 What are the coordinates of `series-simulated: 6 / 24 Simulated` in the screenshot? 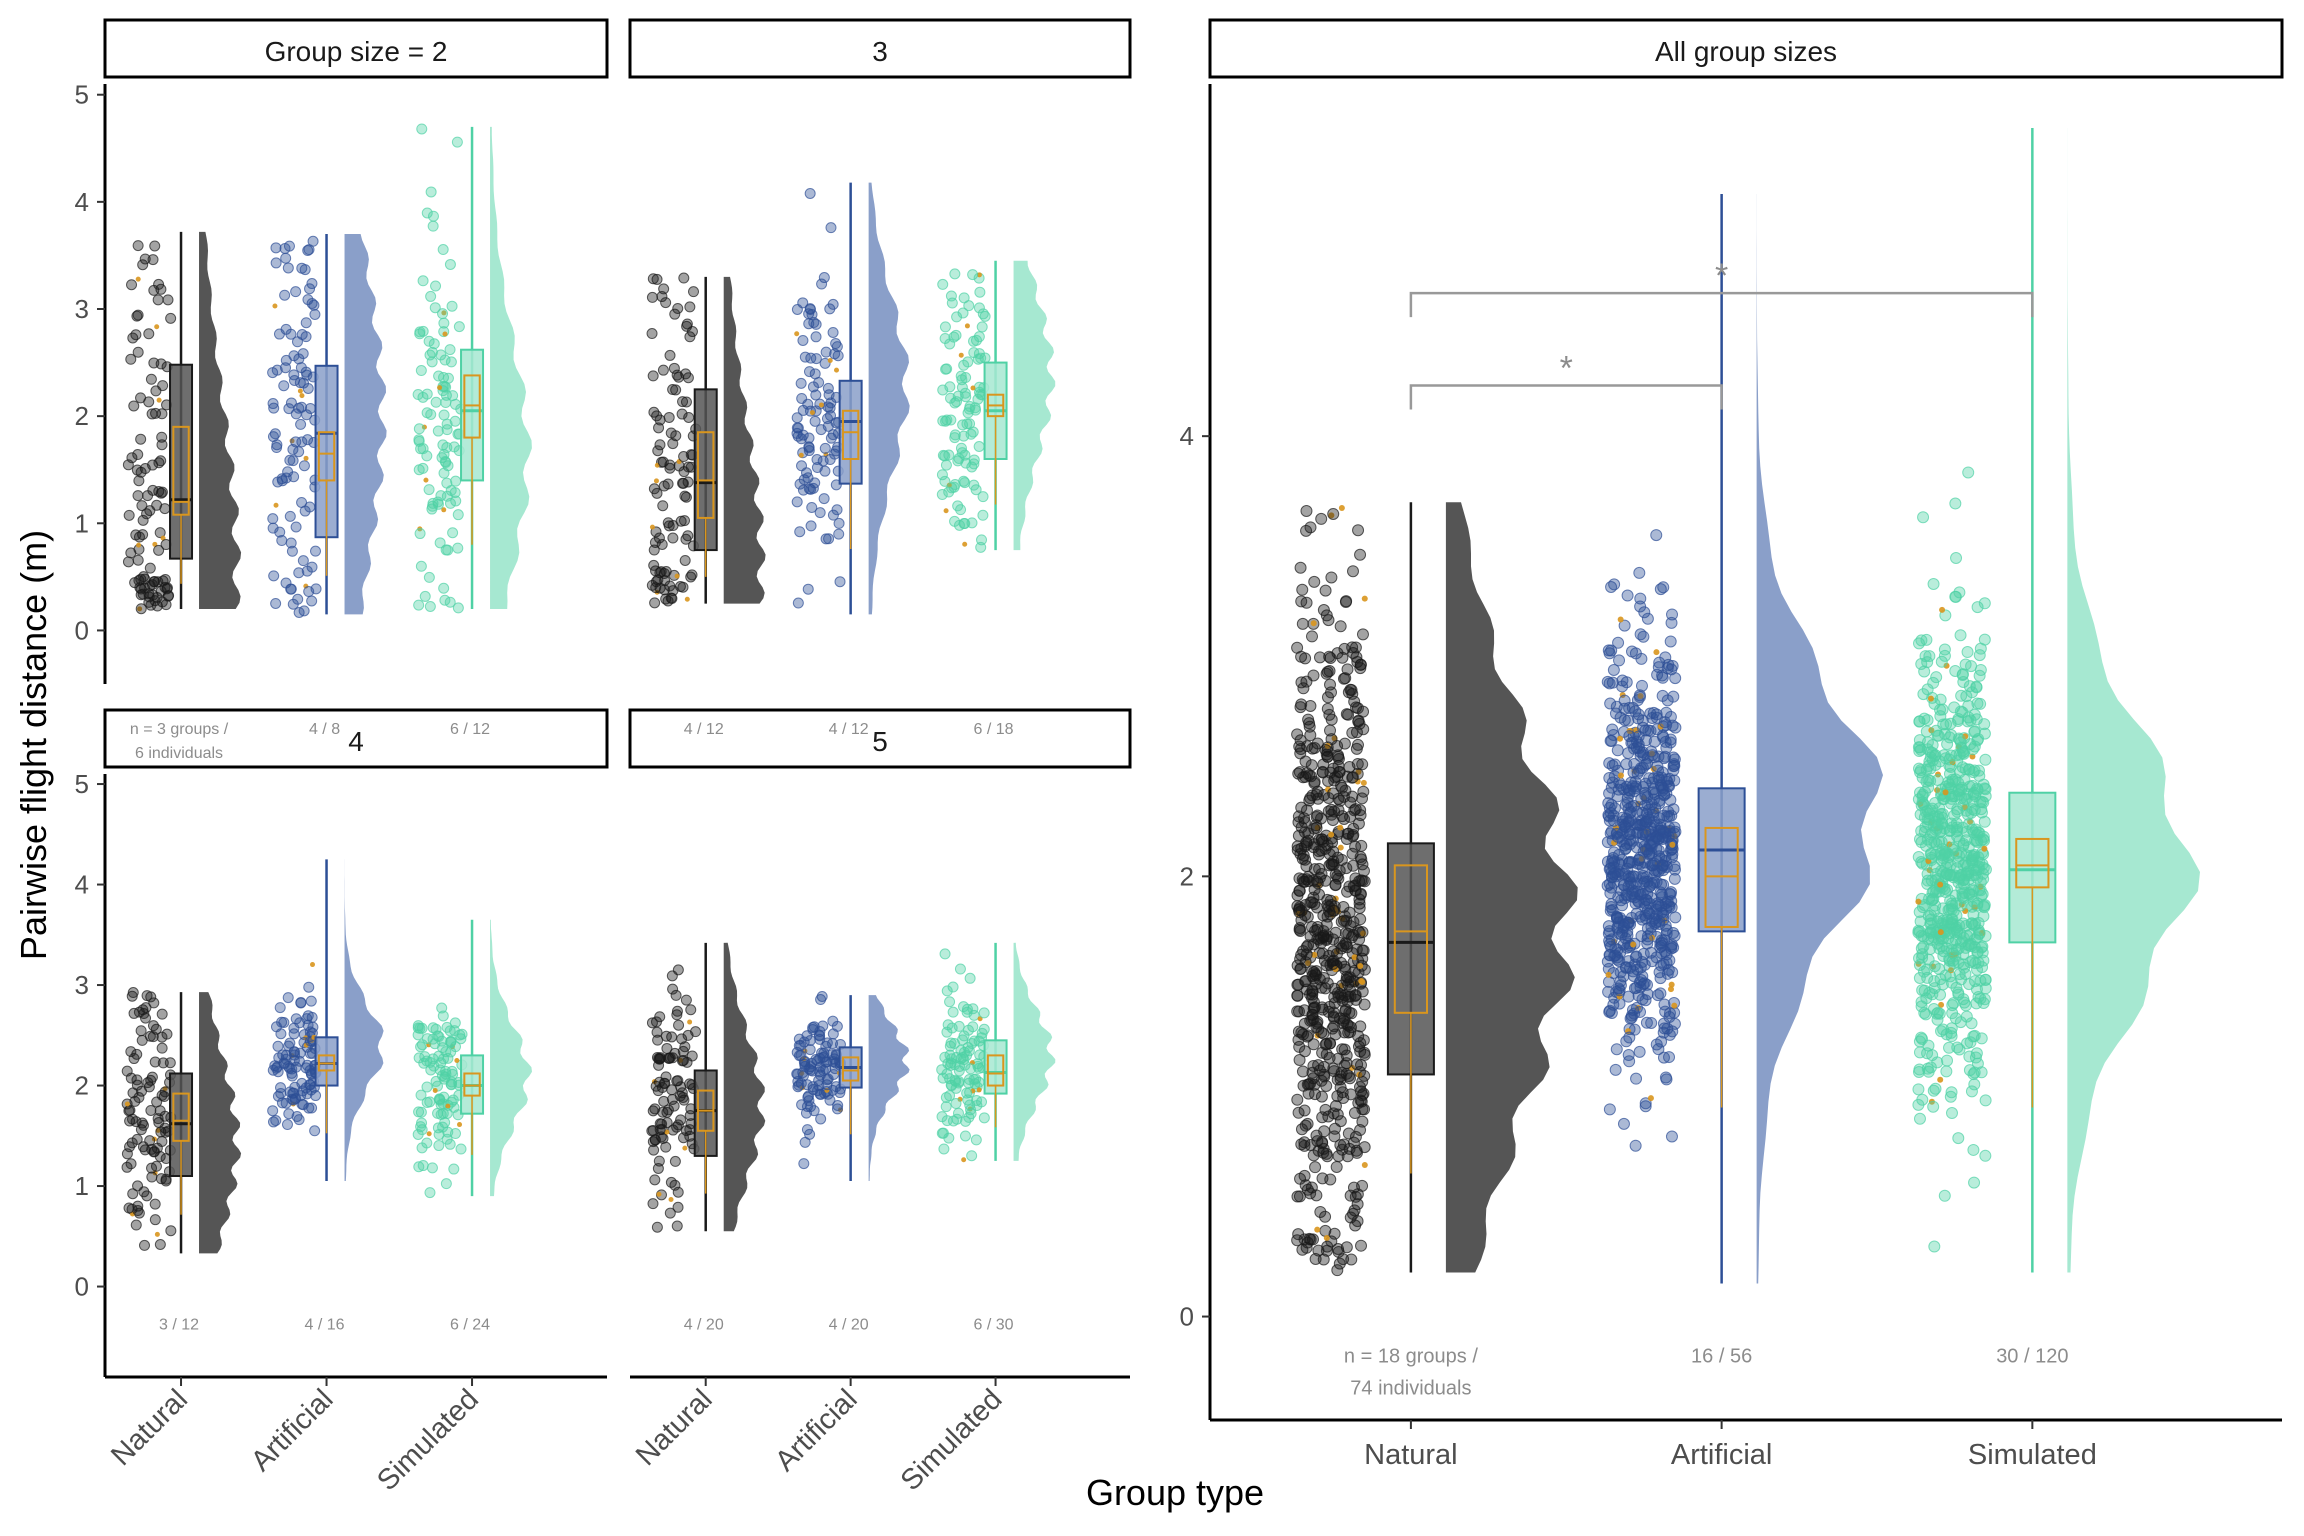 It's located at (451, 1208).